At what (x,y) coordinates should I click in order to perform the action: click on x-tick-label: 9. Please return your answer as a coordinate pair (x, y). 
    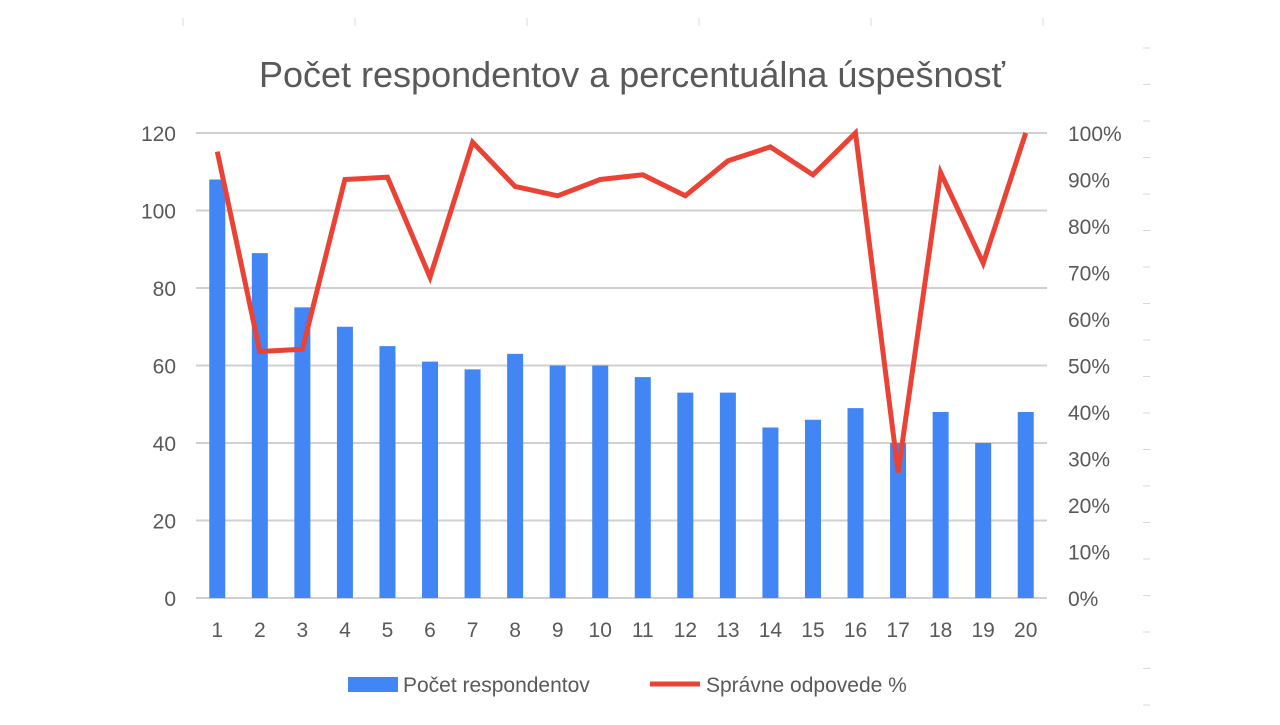
    Looking at the image, I should click on (558, 630).